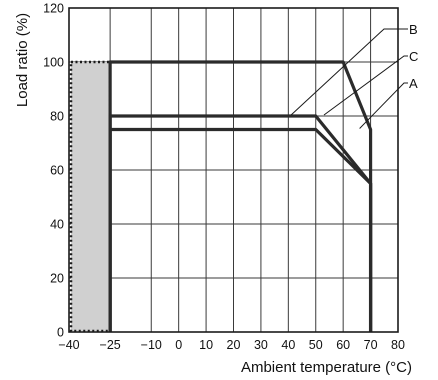  I want to click on x-tick-label: 40, so click(288, 345).